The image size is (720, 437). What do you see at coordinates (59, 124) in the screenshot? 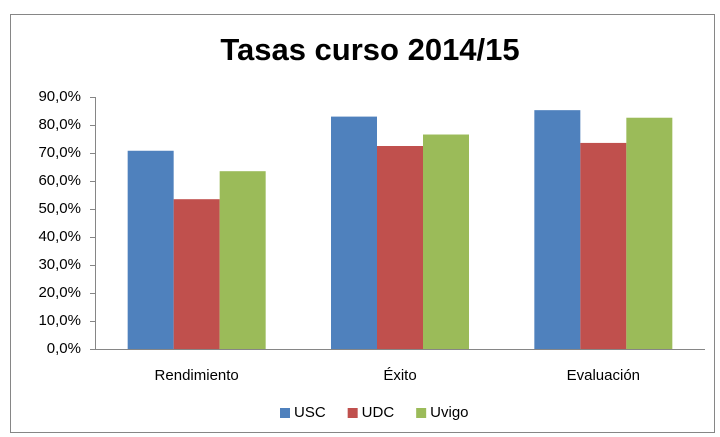
I see `y-tick-label: 80,0%` at bounding box center [59, 124].